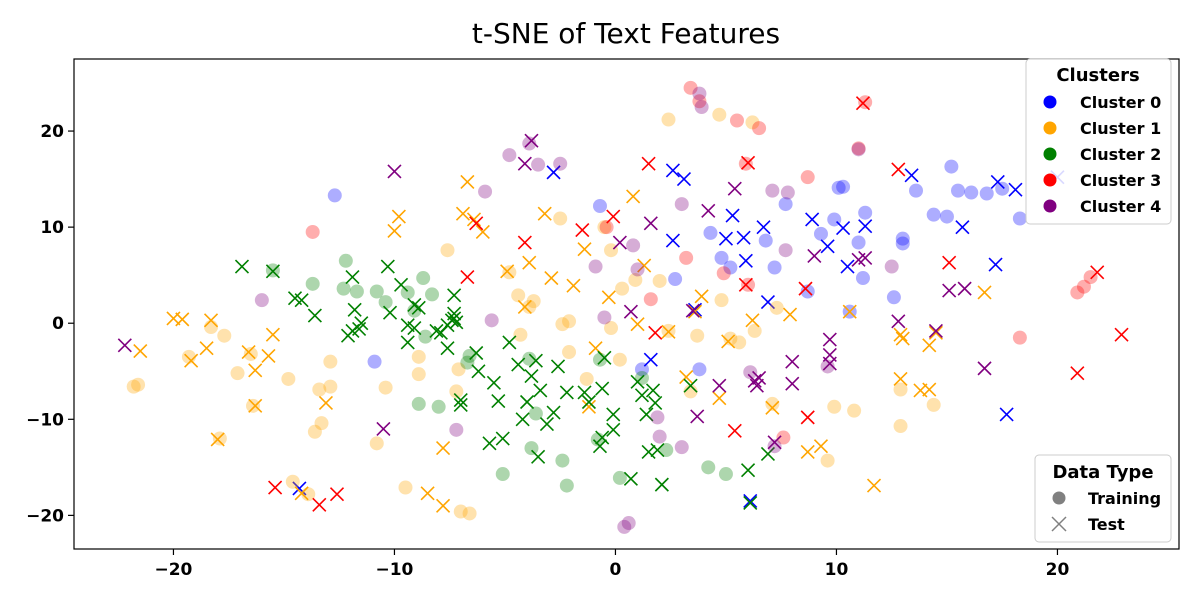 This screenshot has height=600, width=1200. Describe the element at coordinates (394, 570) in the screenshot. I see `x-tick-label: −10` at that location.